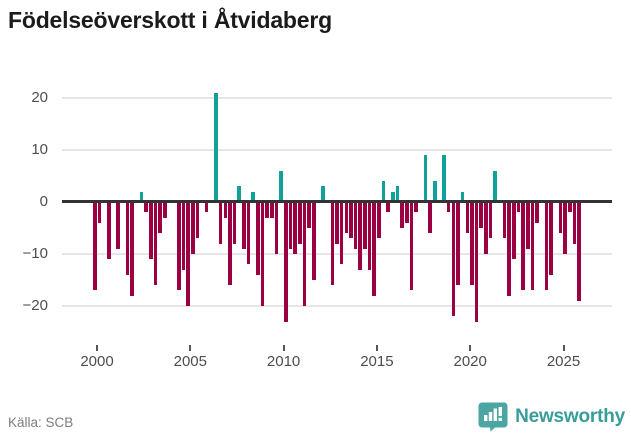  I want to click on x-axis-tick-label: 2005, so click(190, 361).